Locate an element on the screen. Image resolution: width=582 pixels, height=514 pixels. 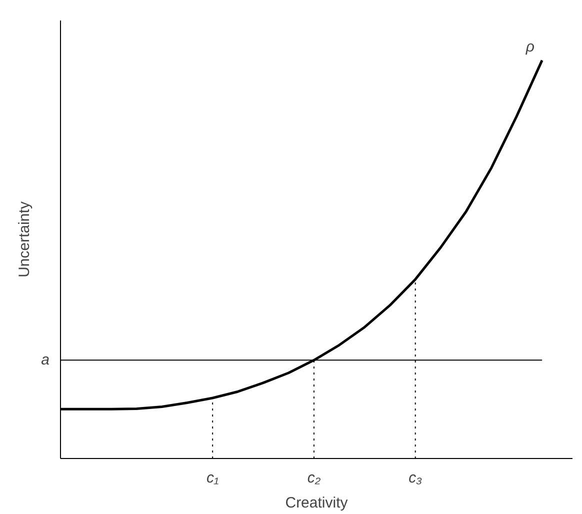
x-tick-label: c₁ is located at coordinates (212, 478).